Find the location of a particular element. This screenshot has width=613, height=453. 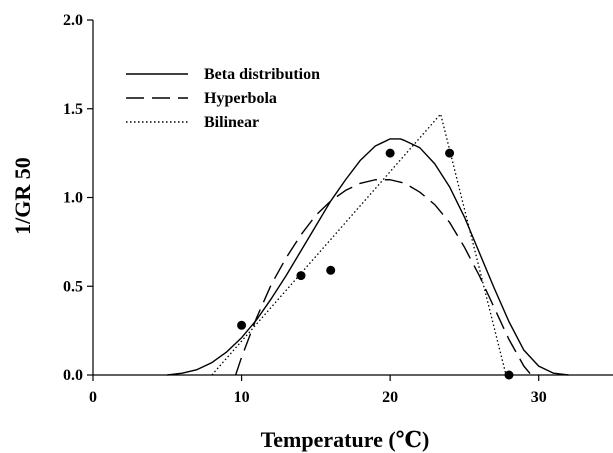

legend-label: Beta distribution is located at coordinates (262, 74).